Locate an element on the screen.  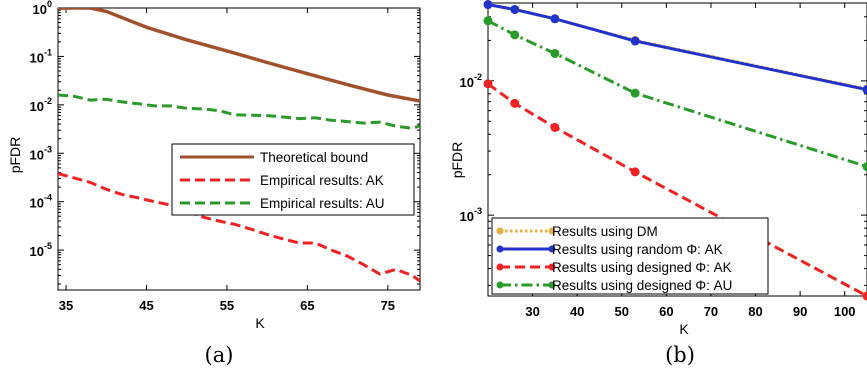
x-tick-label: 30 is located at coordinates (532, 311).